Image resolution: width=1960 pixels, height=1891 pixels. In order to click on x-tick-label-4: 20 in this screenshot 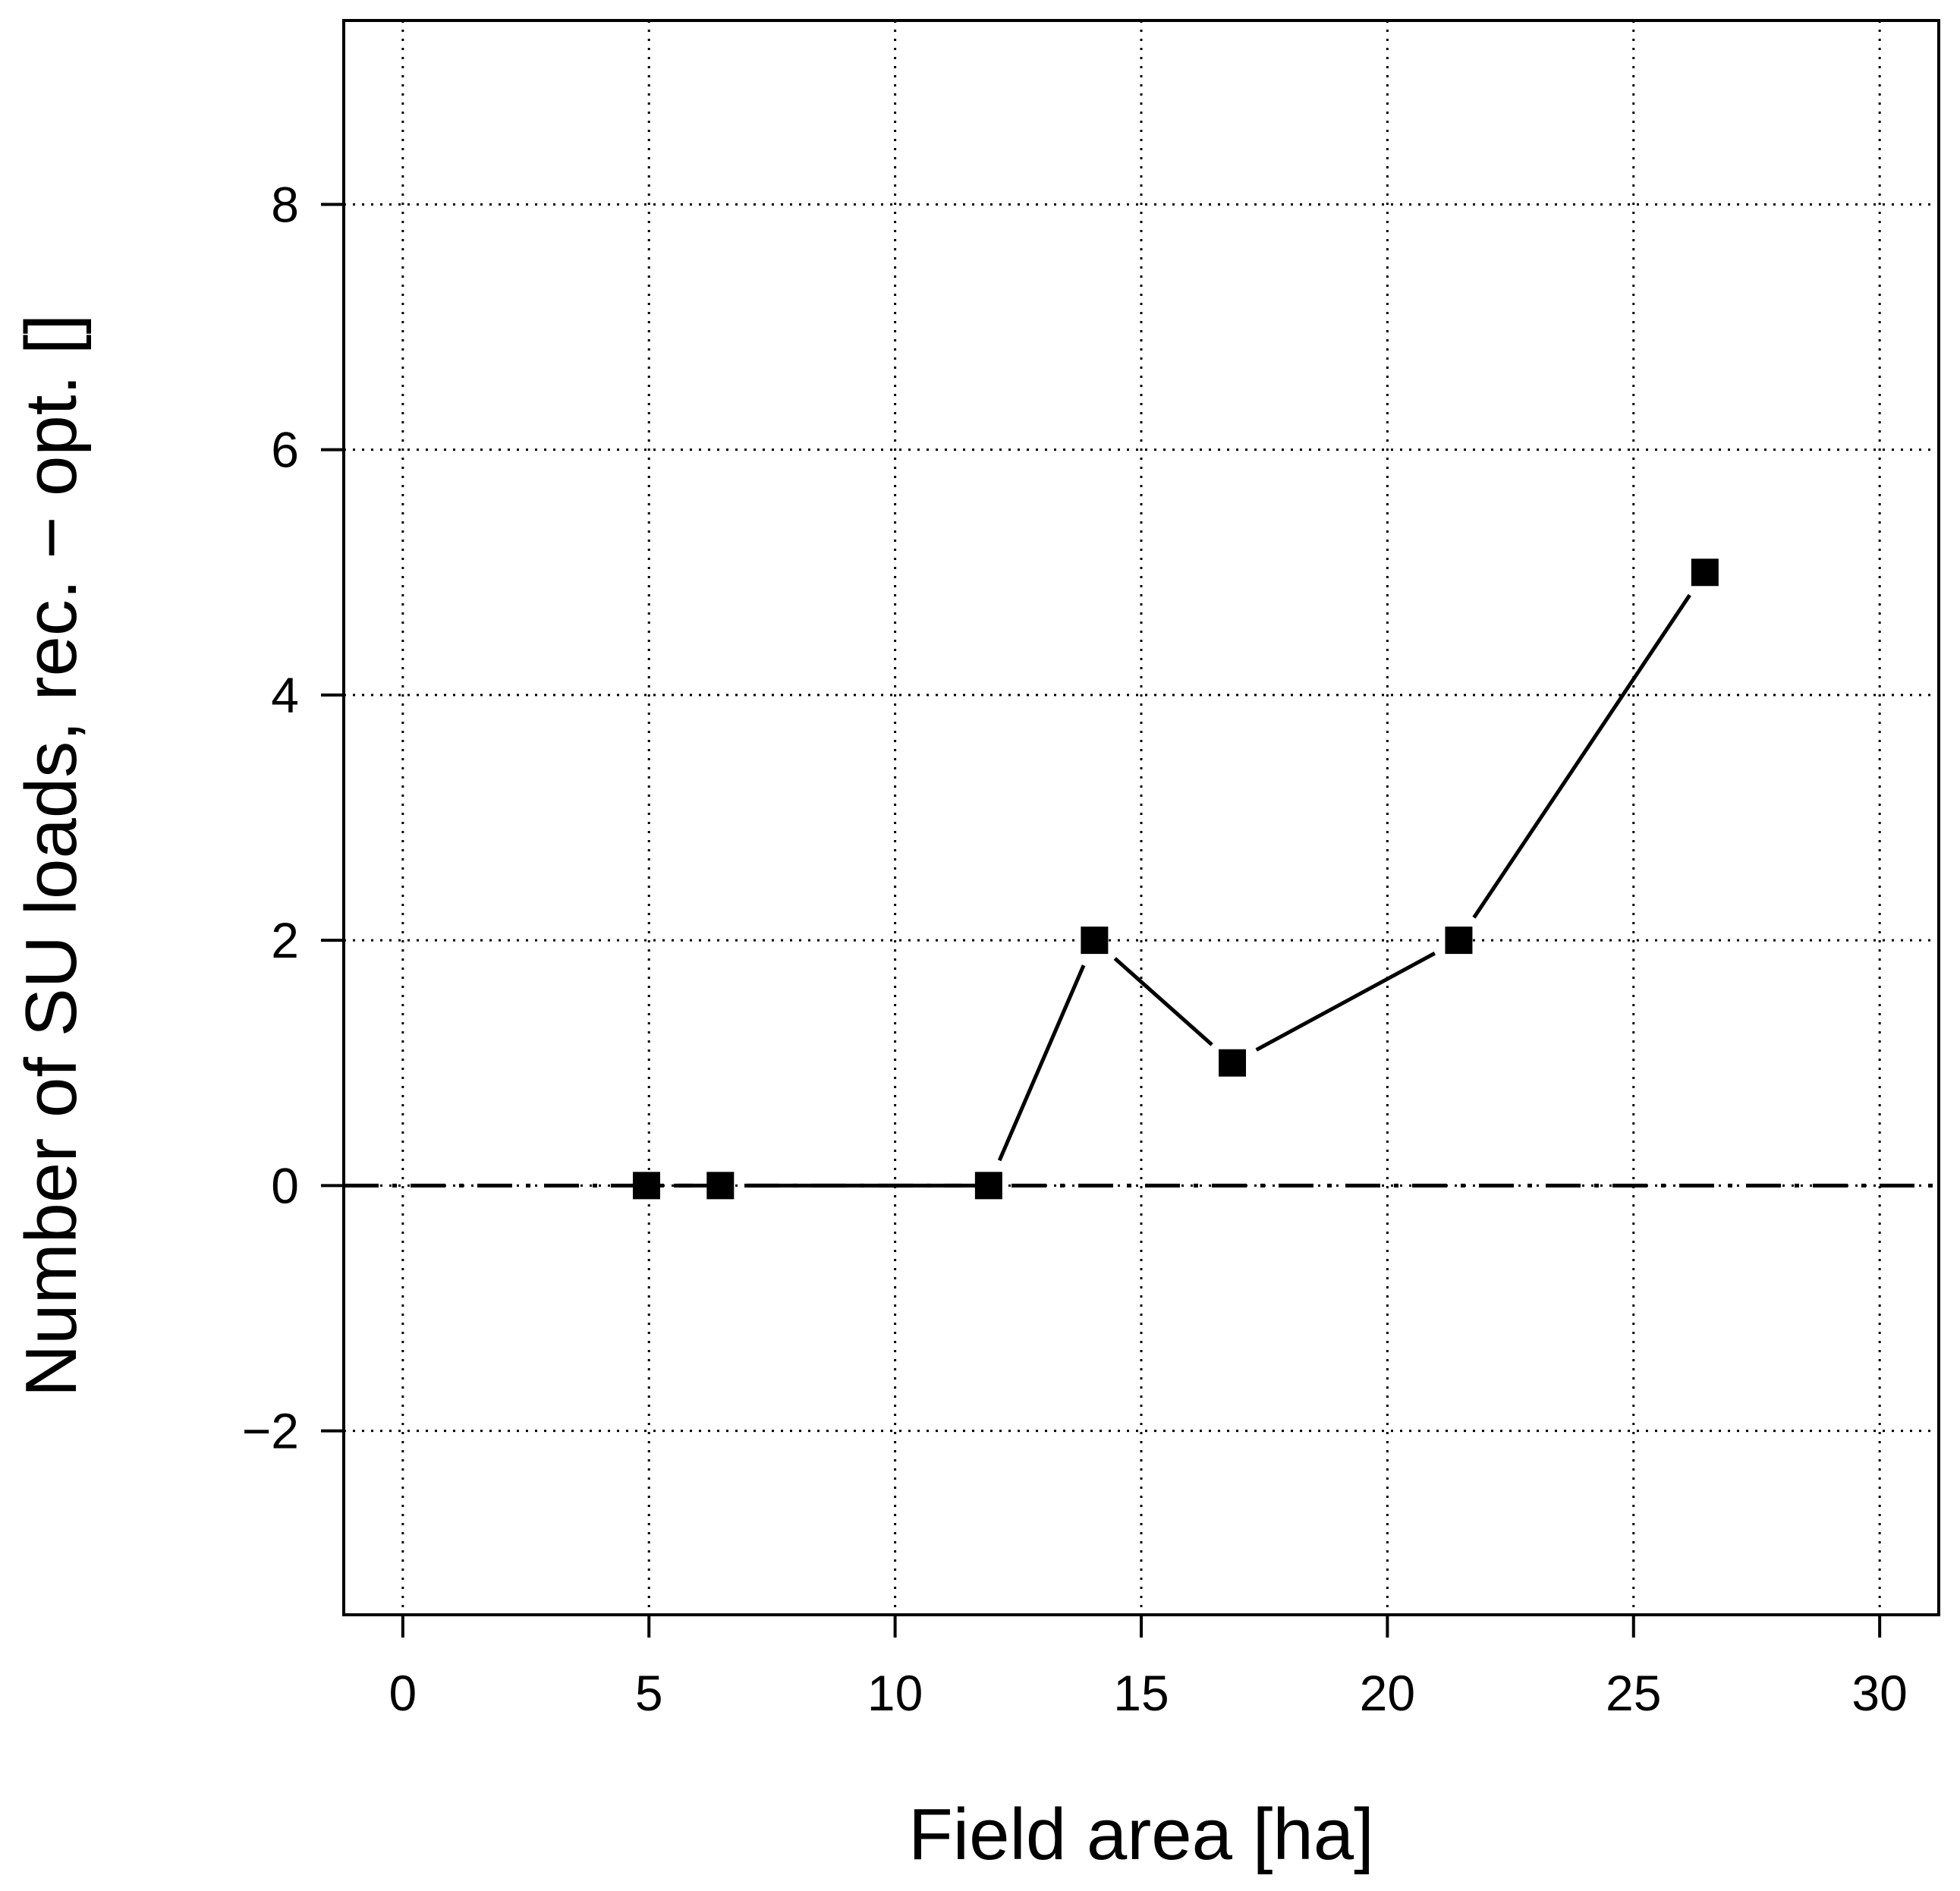, I will do `click(1387, 1693)`.